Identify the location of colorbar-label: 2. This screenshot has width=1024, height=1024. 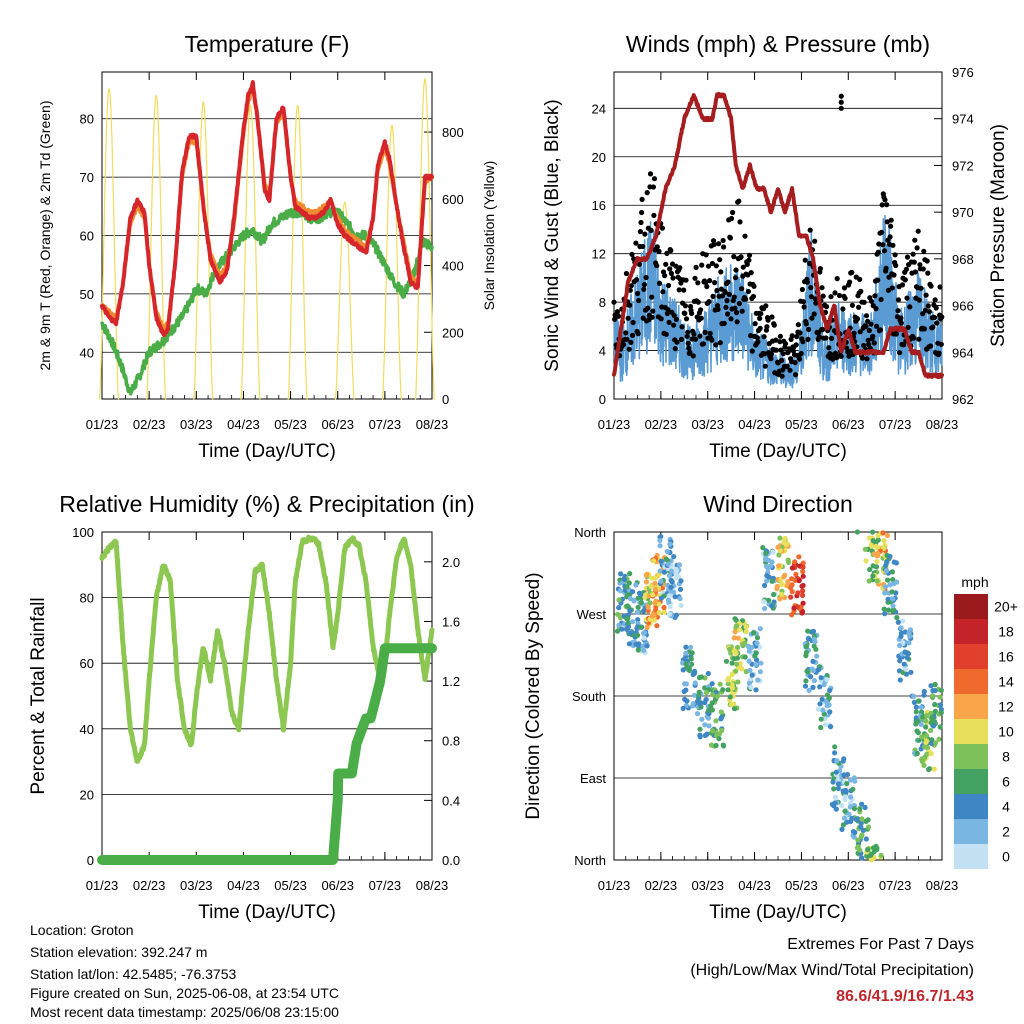
(1006, 832).